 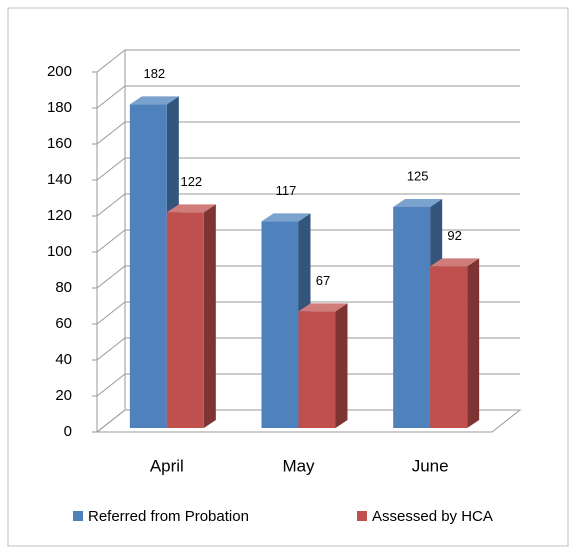 I want to click on legend-label: Referred from Probation, so click(x=168, y=516).